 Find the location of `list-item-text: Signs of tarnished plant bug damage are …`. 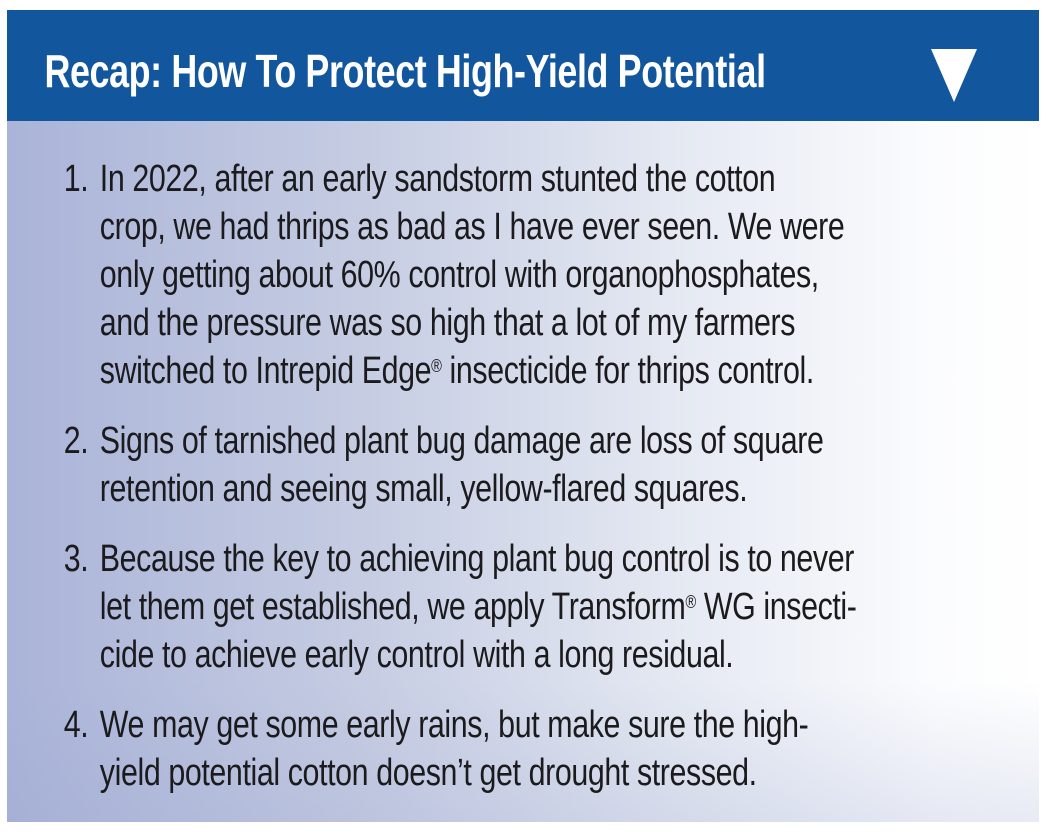

list-item-text: Signs of tarnished plant bug damage are … is located at coordinates (569, 465).